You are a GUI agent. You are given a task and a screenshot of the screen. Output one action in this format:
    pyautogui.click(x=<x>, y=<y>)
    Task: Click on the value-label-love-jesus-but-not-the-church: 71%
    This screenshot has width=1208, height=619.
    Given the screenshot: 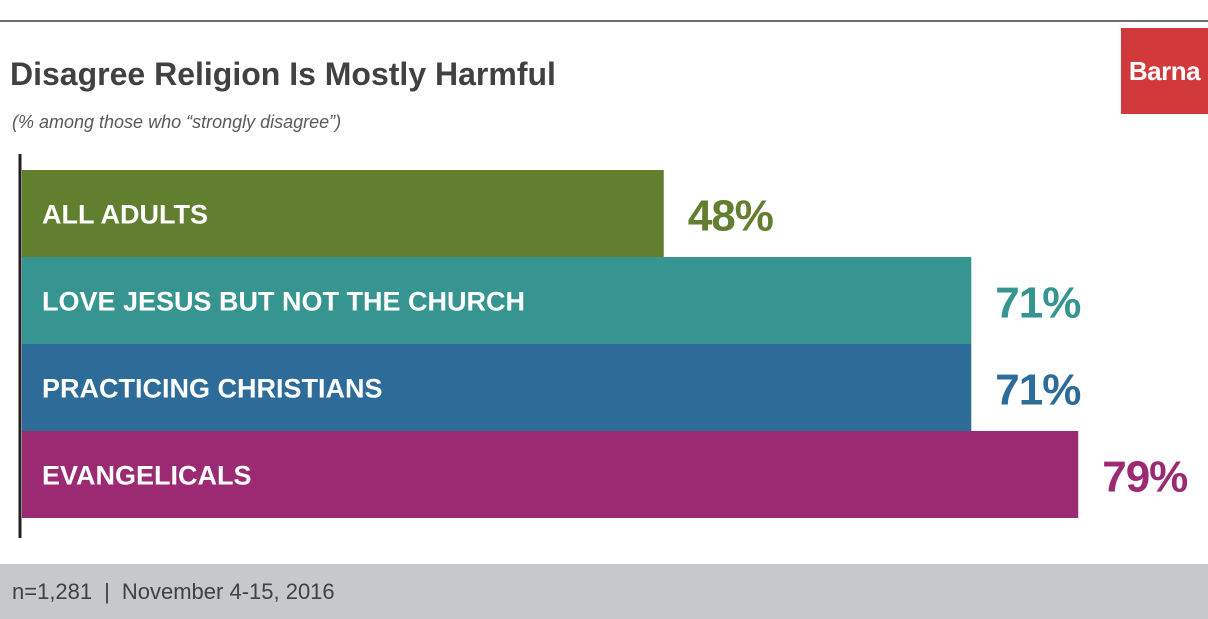 What is the action you would take?
    pyautogui.click(x=1037, y=303)
    